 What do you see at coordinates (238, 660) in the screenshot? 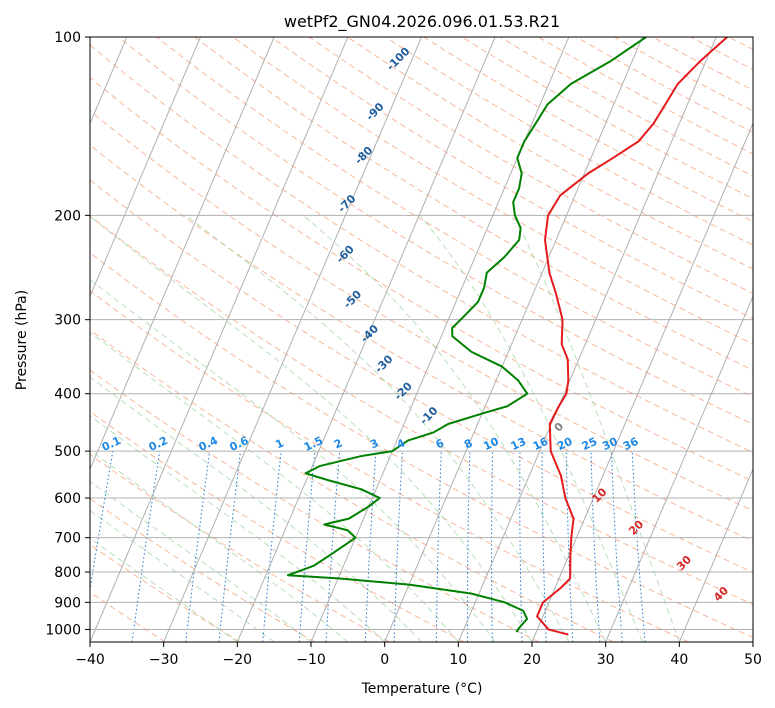
I see `x-tick-label: −20` at bounding box center [238, 660].